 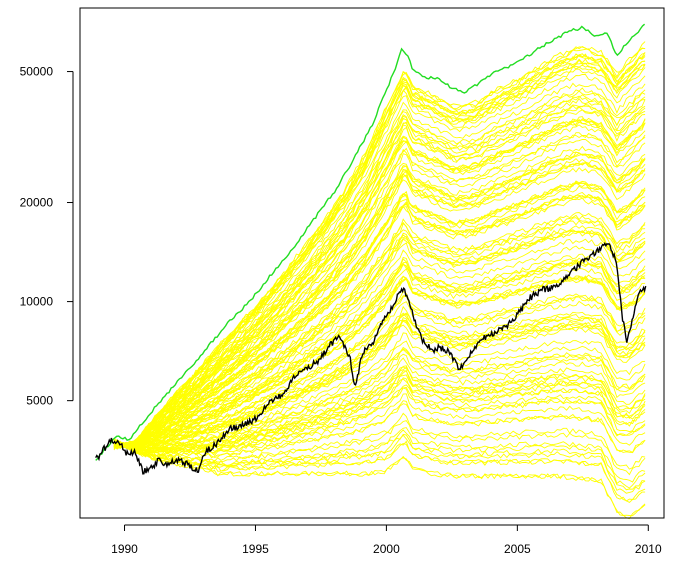 I want to click on x-tick-label: 1995, so click(x=255, y=549).